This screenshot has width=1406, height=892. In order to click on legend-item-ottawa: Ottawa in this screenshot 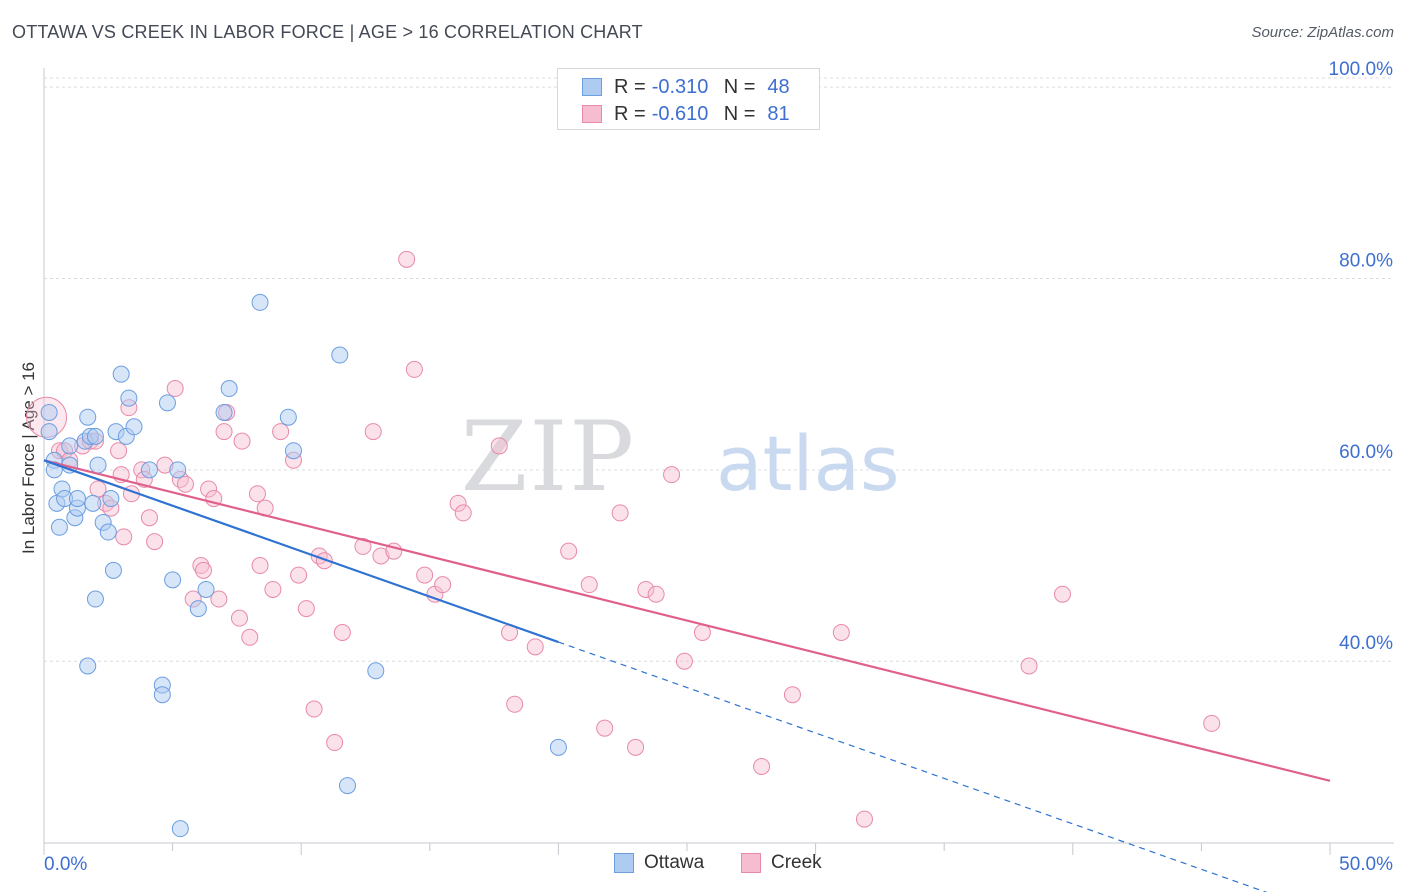, I will do `click(659, 863)`.